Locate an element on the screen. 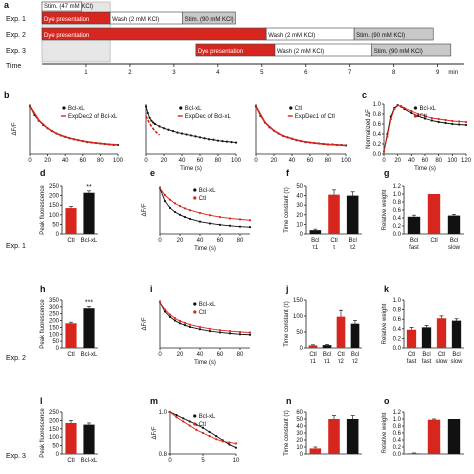 The height and width of the screenshot is (474, 474). x-axis-label-e: Time (s) is located at coordinates (205, 249).